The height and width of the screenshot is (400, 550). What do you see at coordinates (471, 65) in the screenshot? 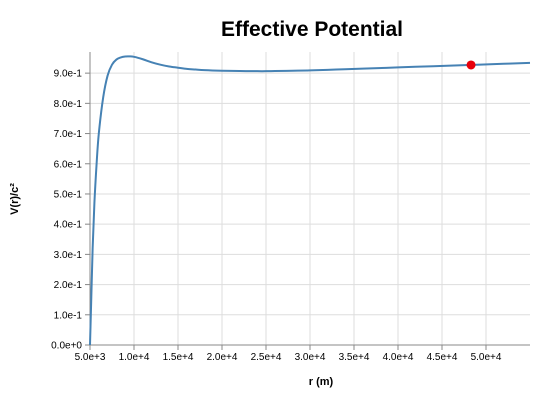
I see `position-marker` at bounding box center [471, 65].